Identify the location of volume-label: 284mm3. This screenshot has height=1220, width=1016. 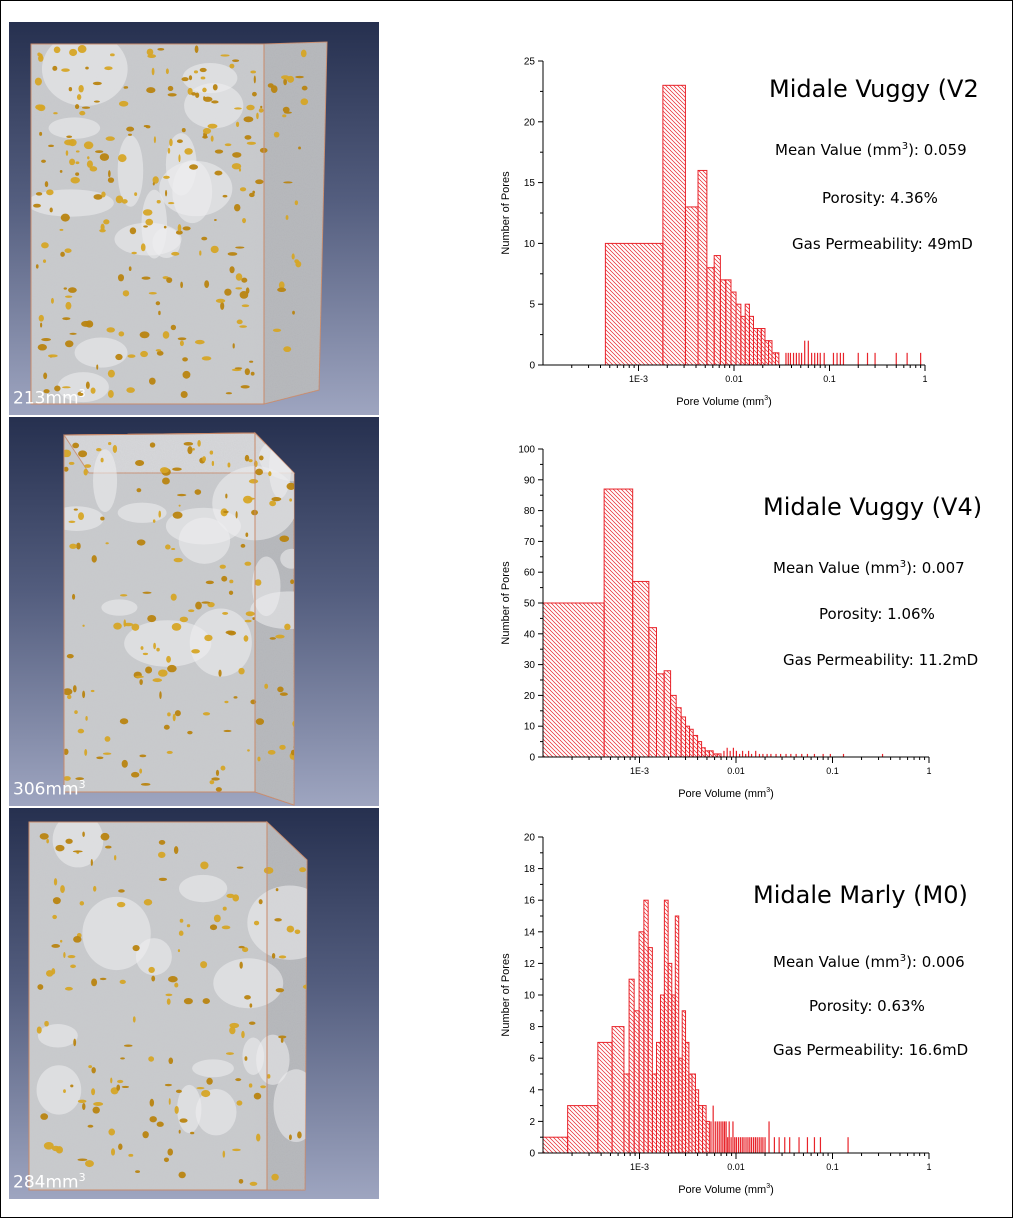
(49, 1182).